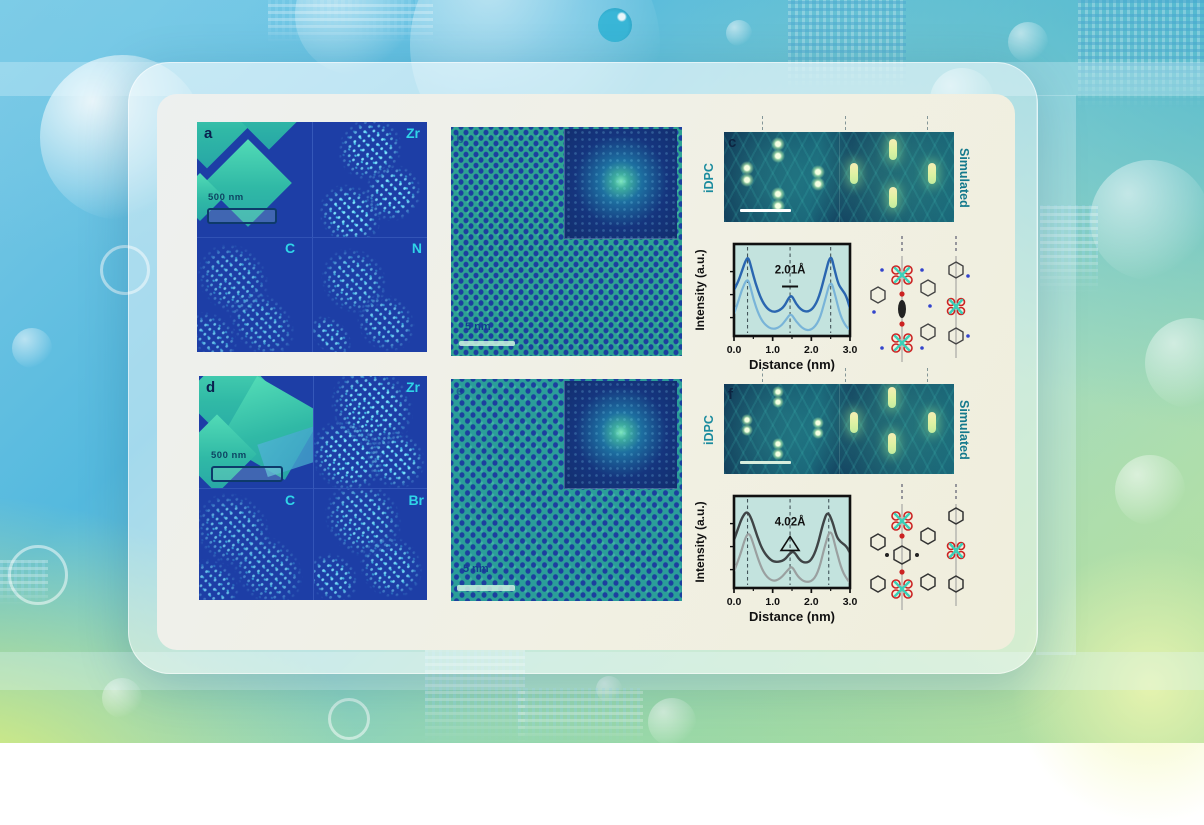  I want to click on panel-letter-d: d, so click(210, 387).